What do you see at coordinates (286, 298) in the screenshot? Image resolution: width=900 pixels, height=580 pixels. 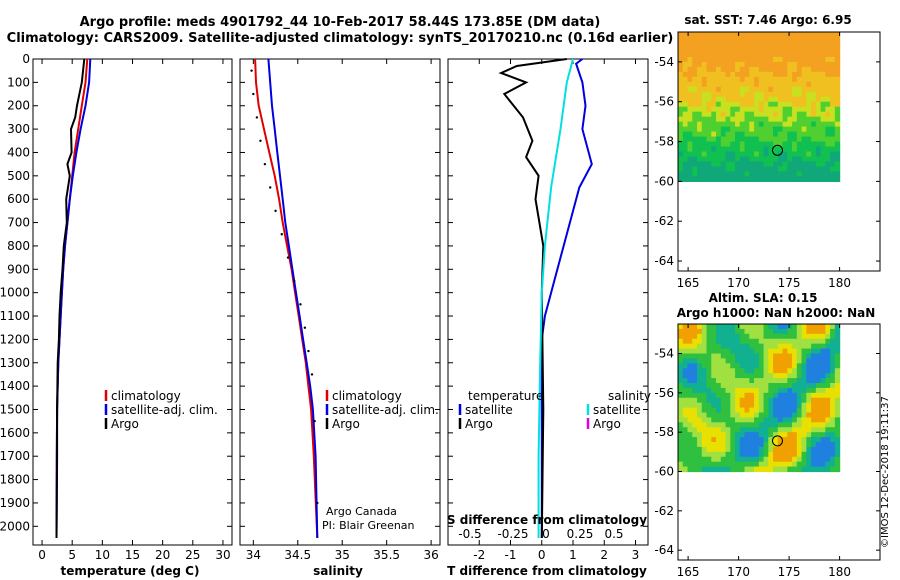 I see `series-line-climatology` at bounding box center [286, 298].